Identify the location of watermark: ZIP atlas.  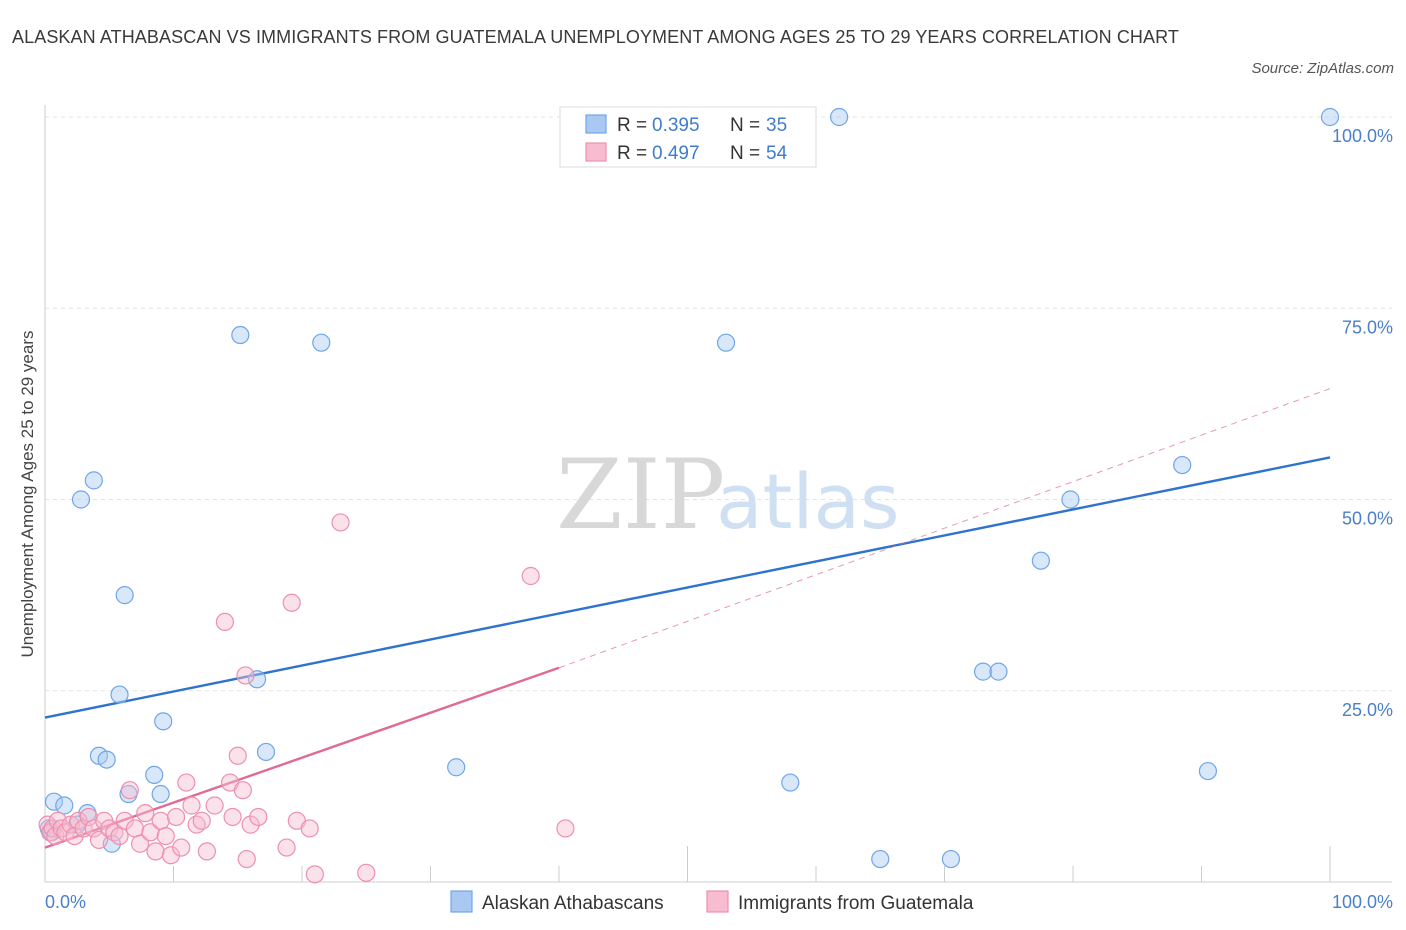
(728, 495).